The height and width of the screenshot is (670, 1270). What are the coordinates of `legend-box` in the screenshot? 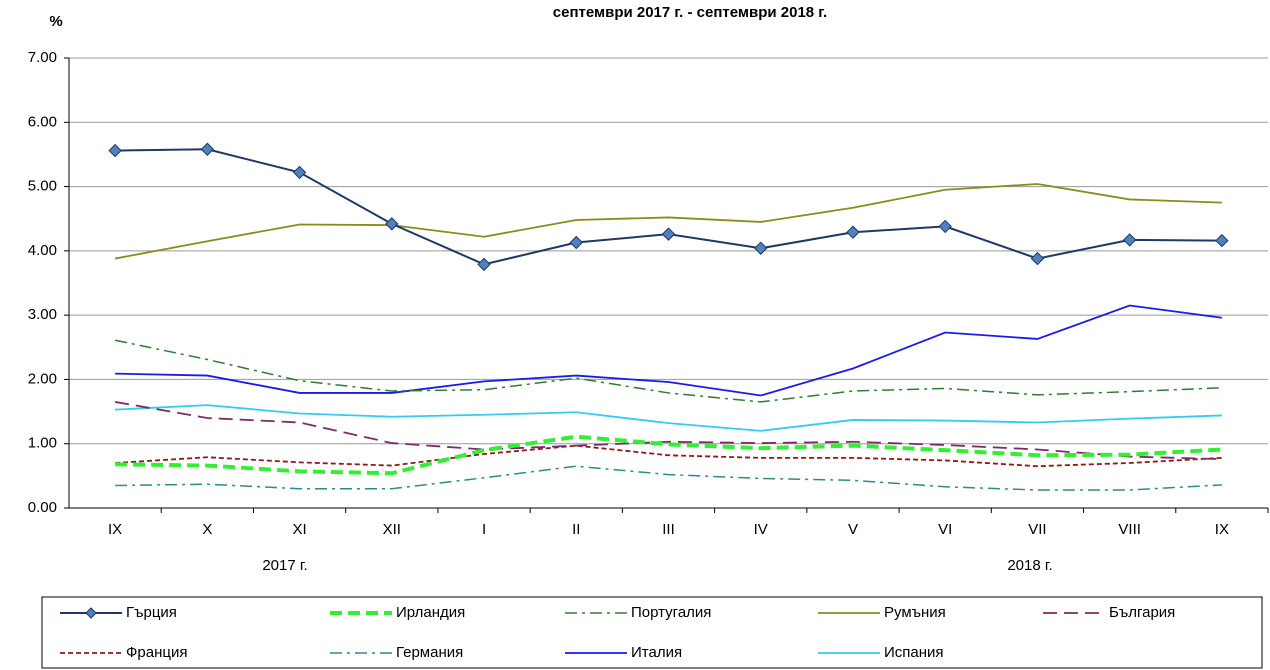 It's located at (652, 632).